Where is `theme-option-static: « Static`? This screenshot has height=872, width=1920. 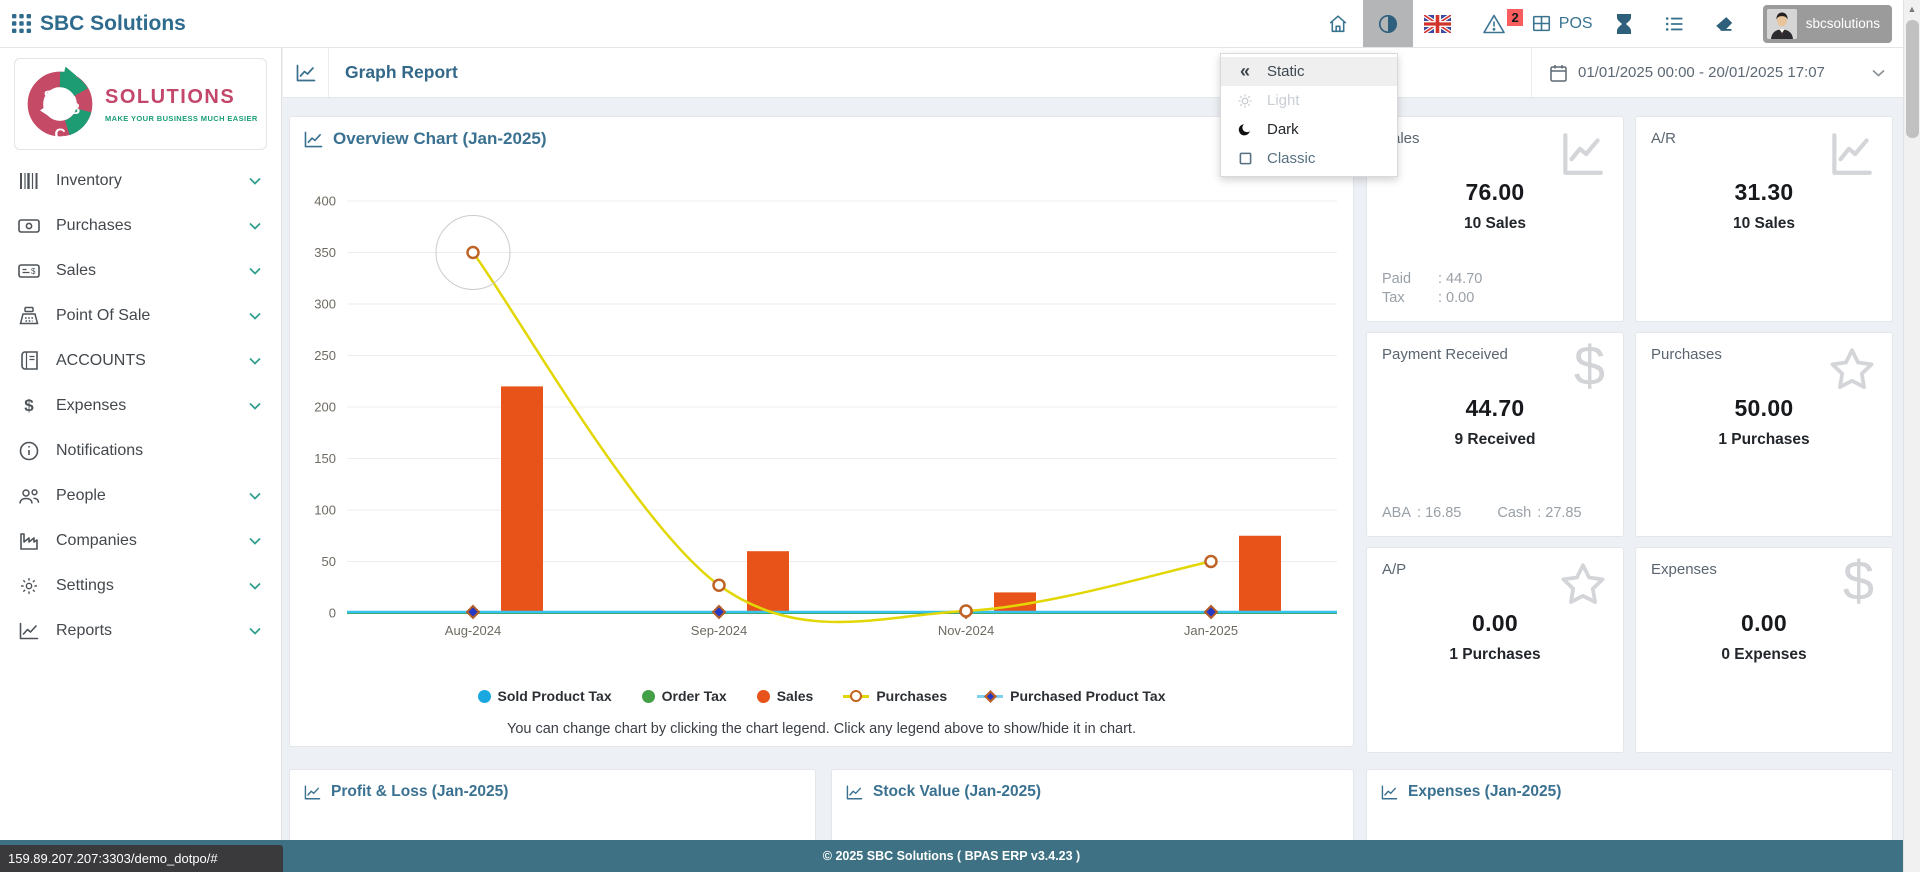
theme-option-static: « Static is located at coordinates (1309, 71).